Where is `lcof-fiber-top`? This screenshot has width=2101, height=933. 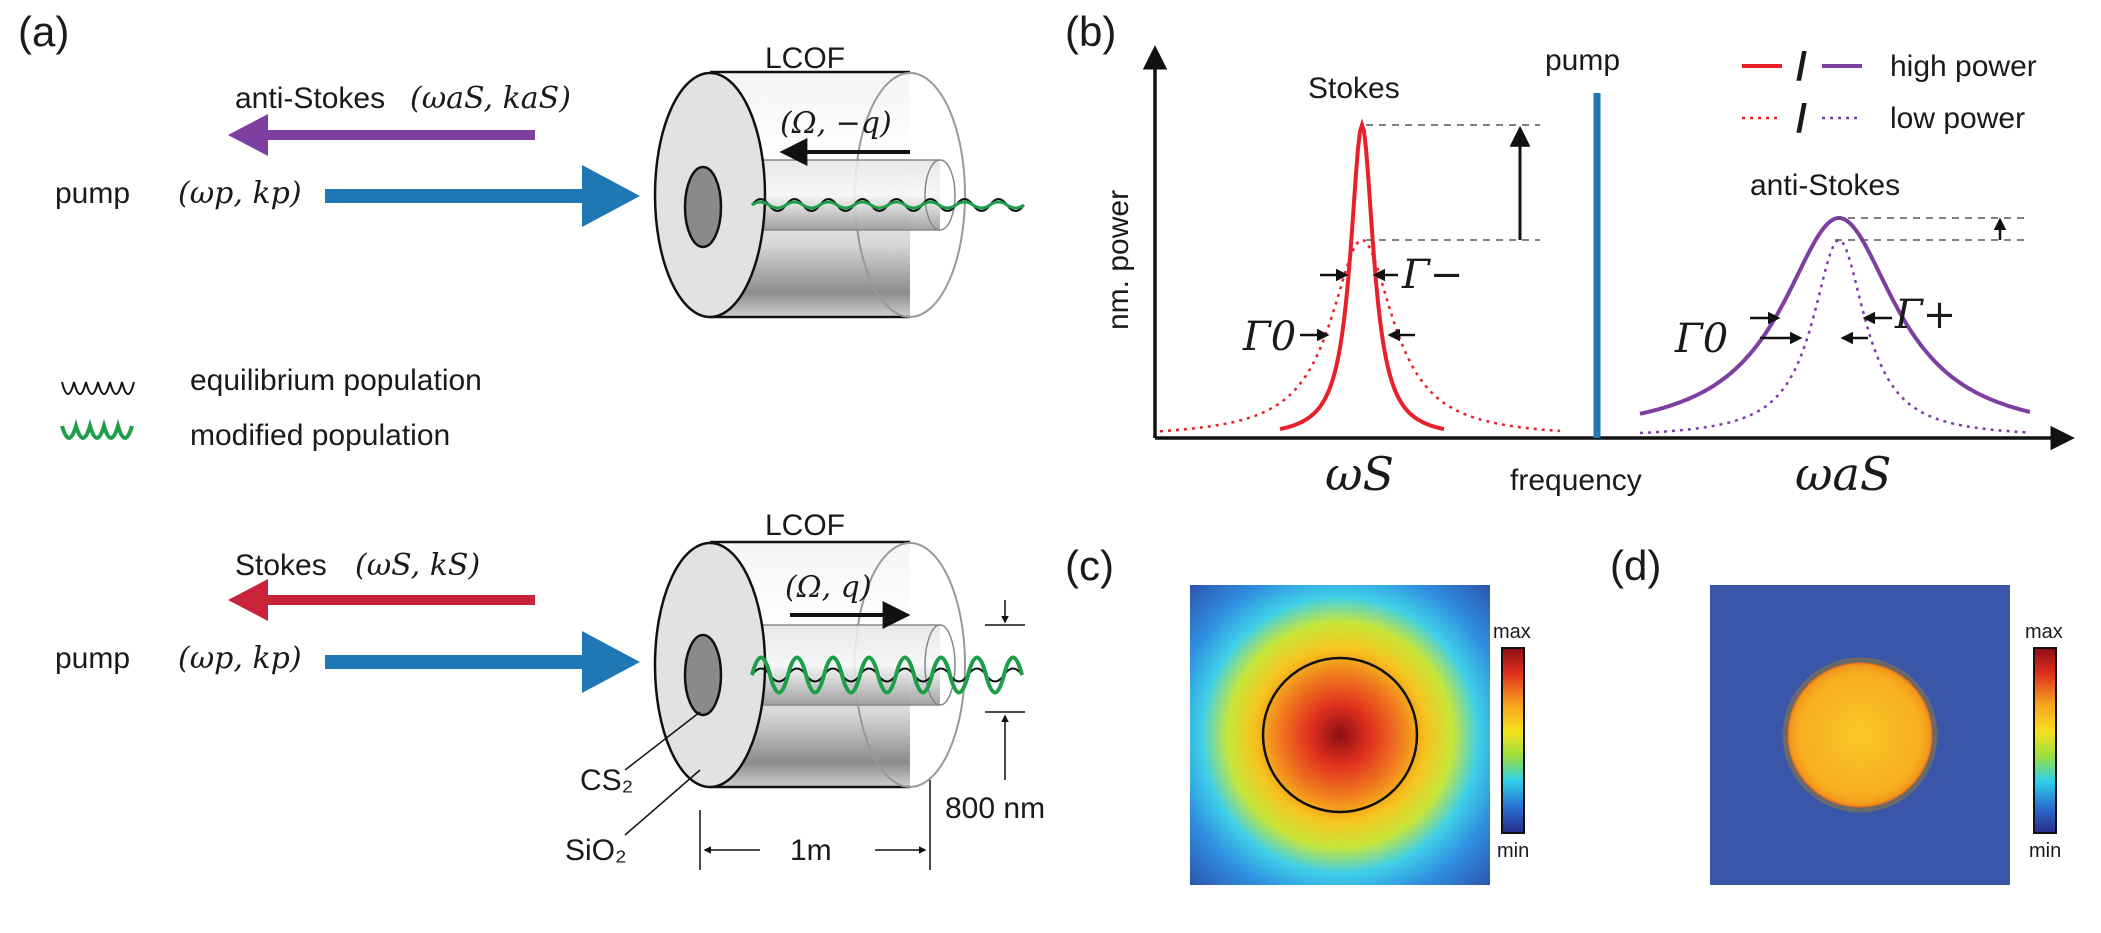
lcof-fiber-top is located at coordinates (809, 194).